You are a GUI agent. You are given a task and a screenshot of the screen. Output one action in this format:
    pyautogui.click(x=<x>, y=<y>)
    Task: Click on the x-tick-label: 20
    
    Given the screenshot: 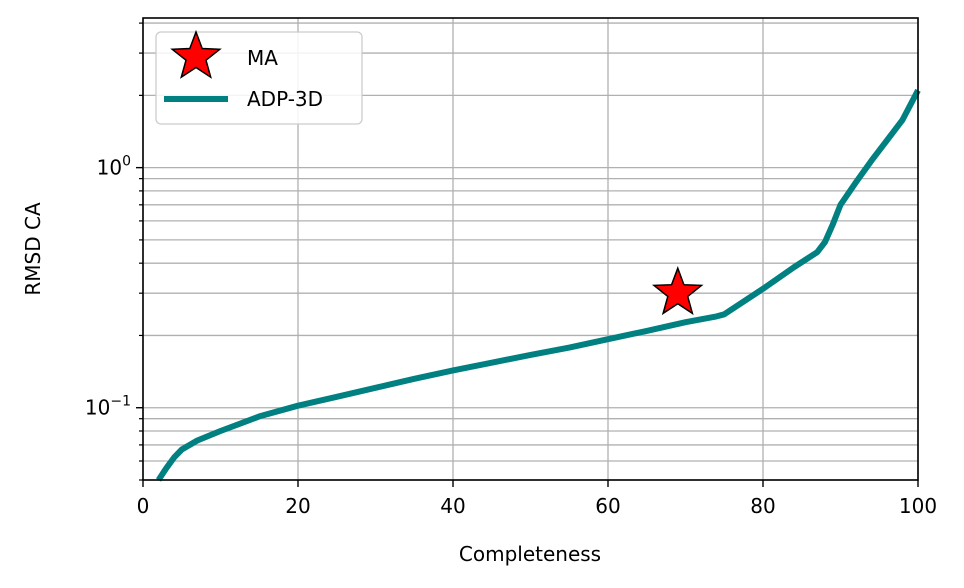 What is the action you would take?
    pyautogui.click(x=297, y=506)
    